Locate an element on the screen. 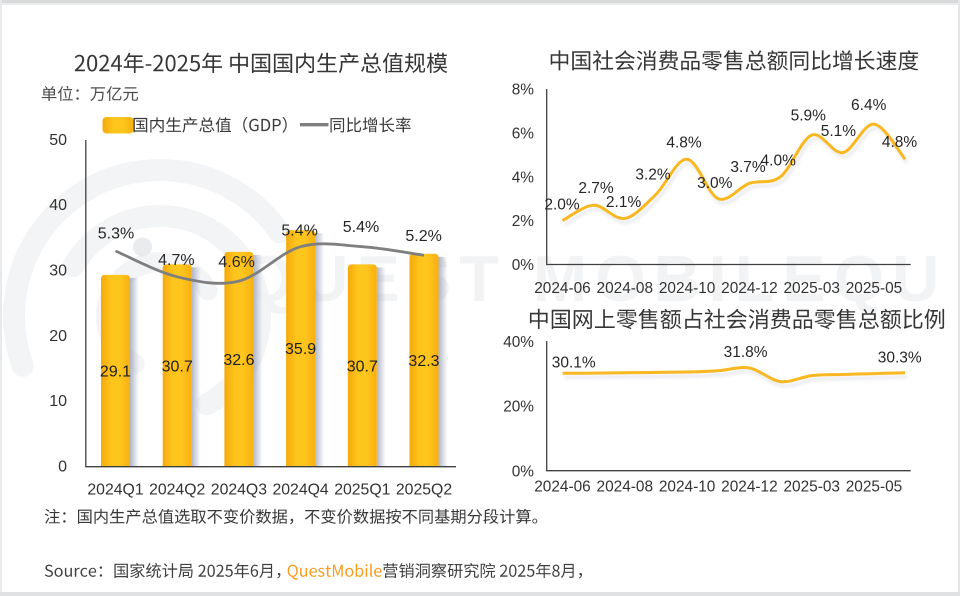 The image size is (960, 596). svg-text: 6.4% is located at coordinates (869, 105).